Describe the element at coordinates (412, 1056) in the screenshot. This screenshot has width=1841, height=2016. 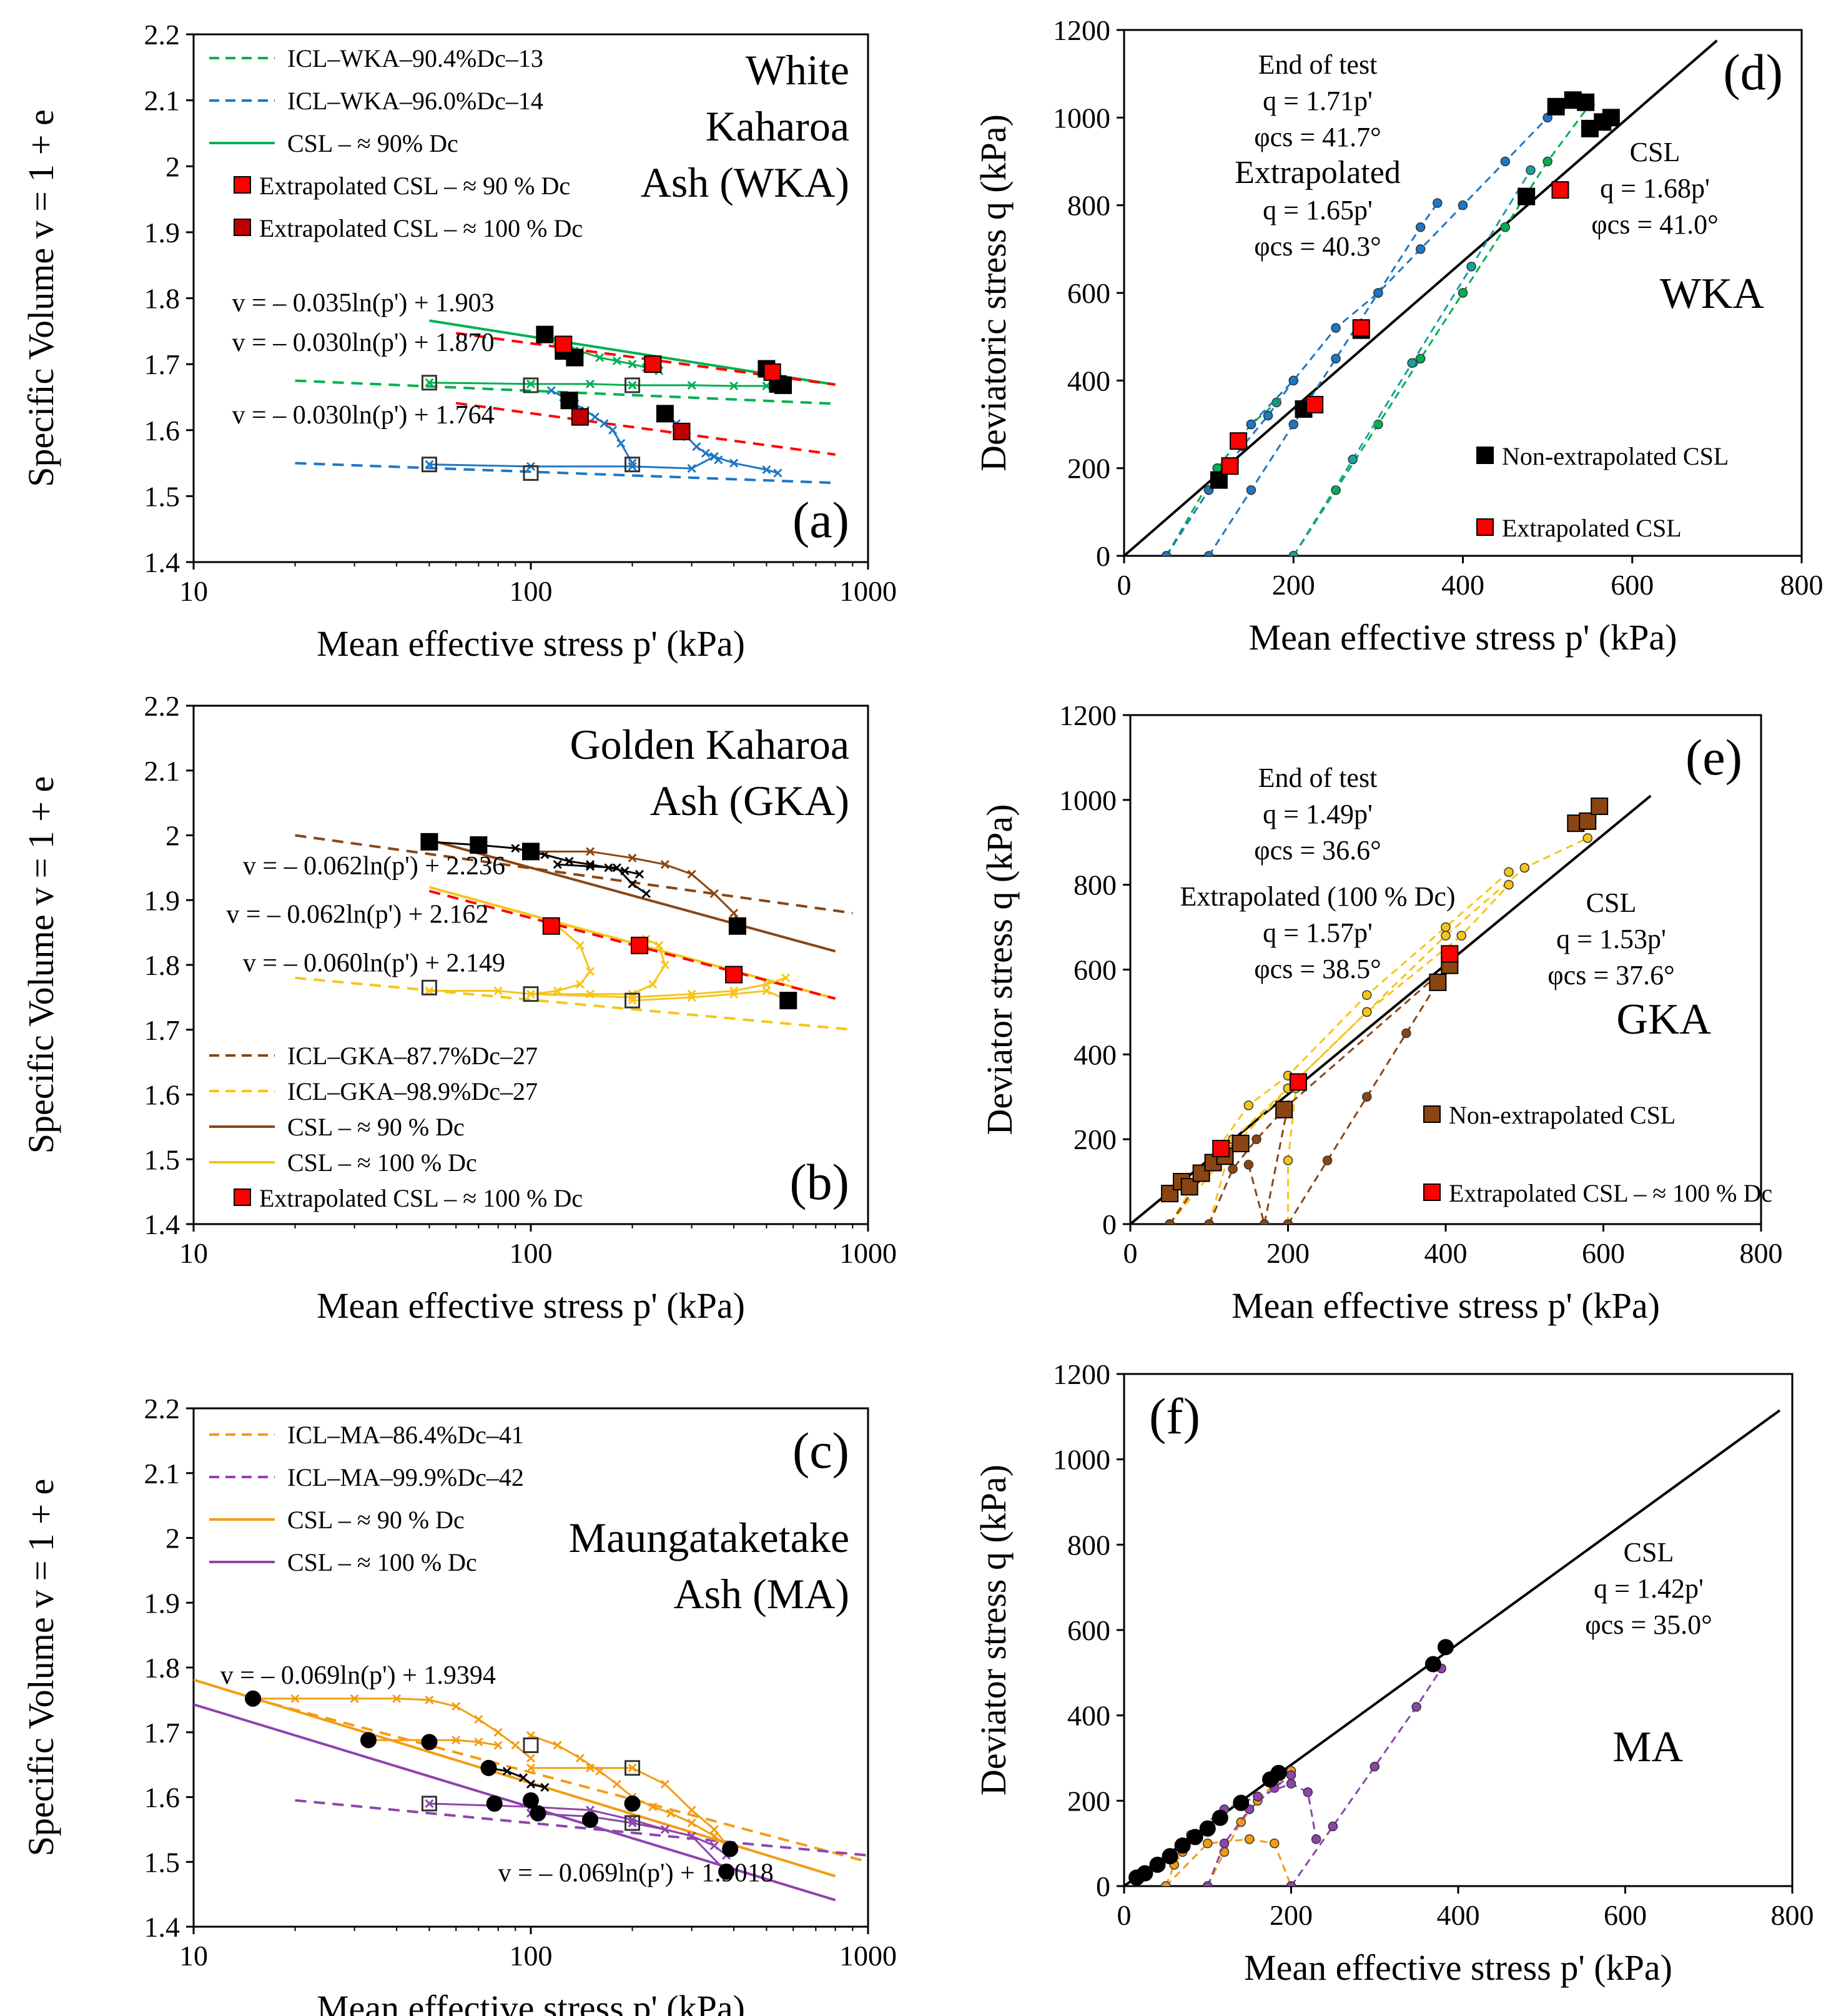
I see `legend-label: ICL–GKA–87.7%Dc–27` at that location.